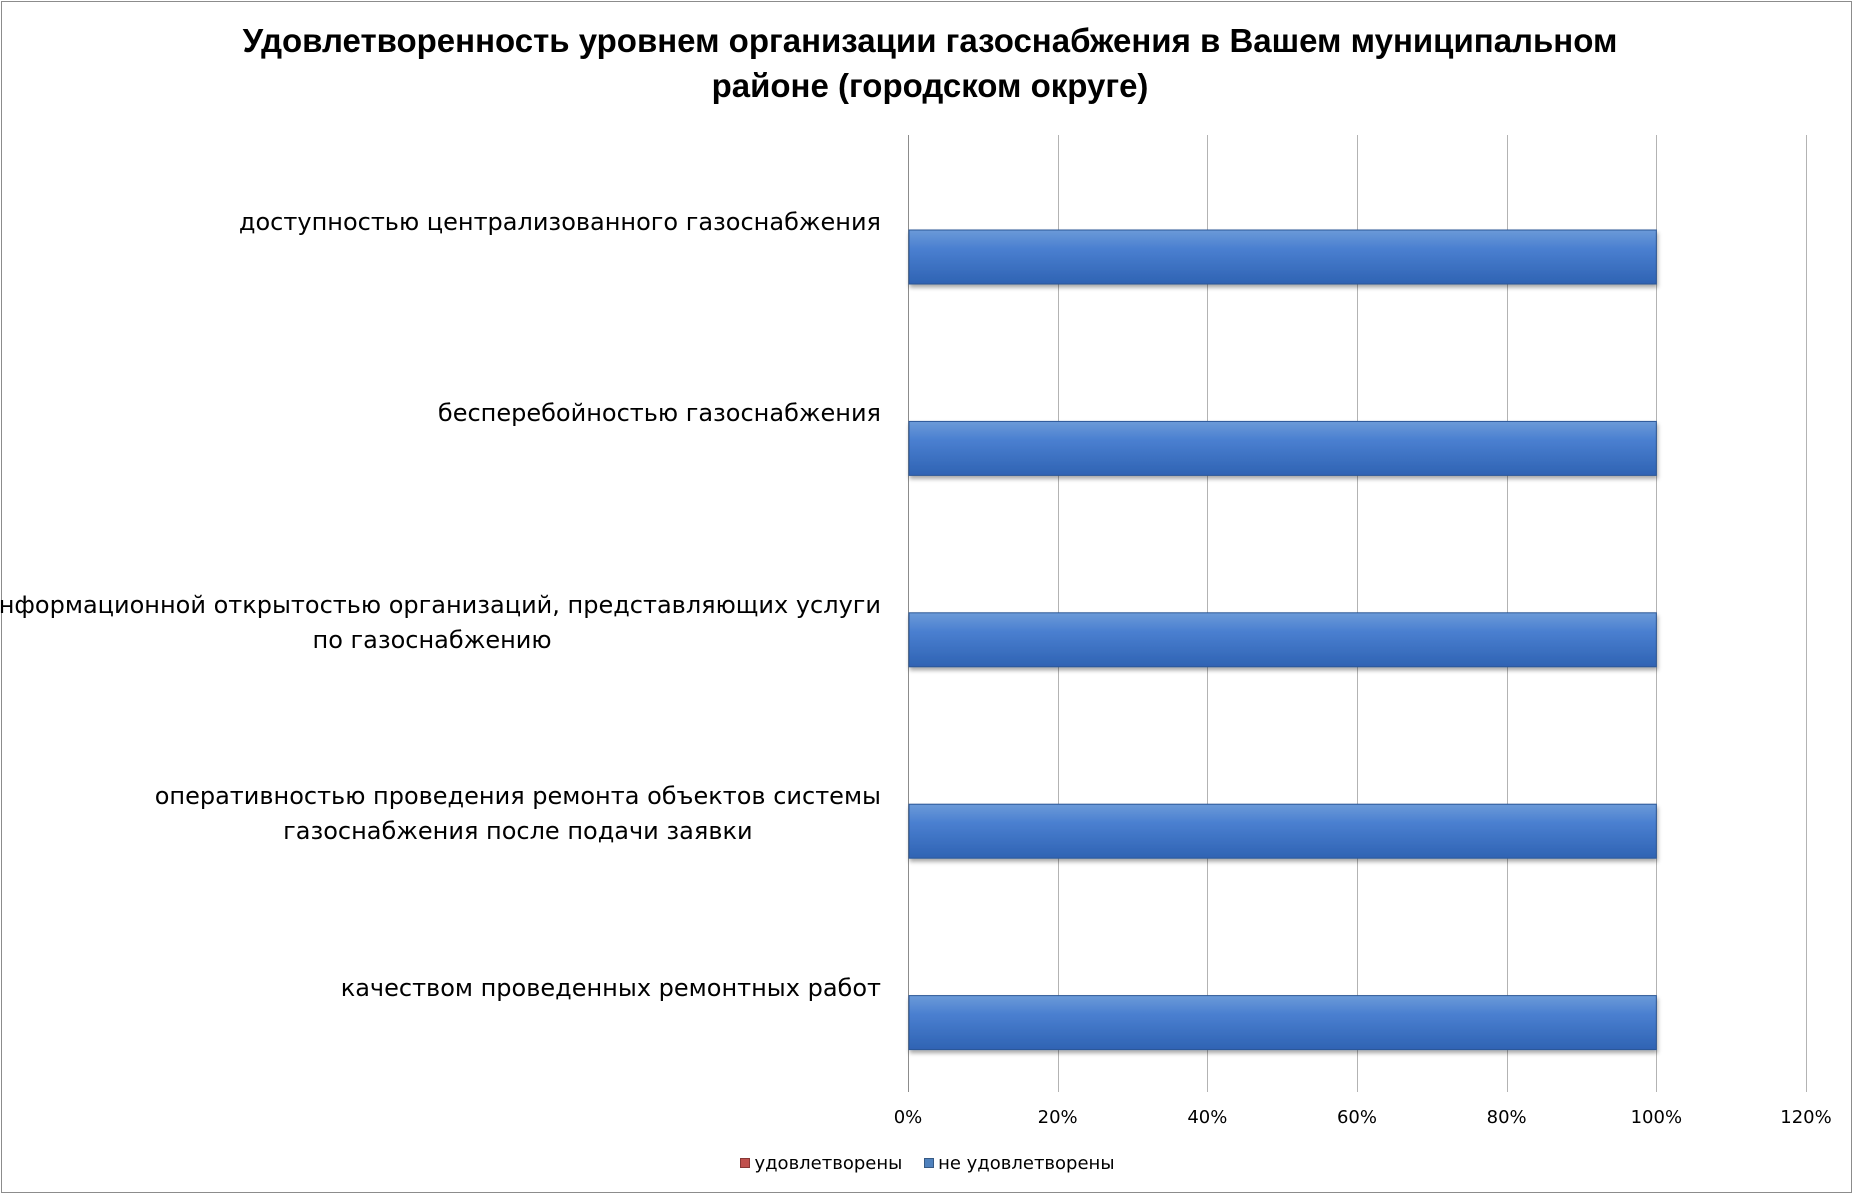 The width and height of the screenshot is (1855, 1196). Describe the element at coordinates (930, 85) in the screenshot. I see `chart-title-line-2: районе (городском округе)` at that location.